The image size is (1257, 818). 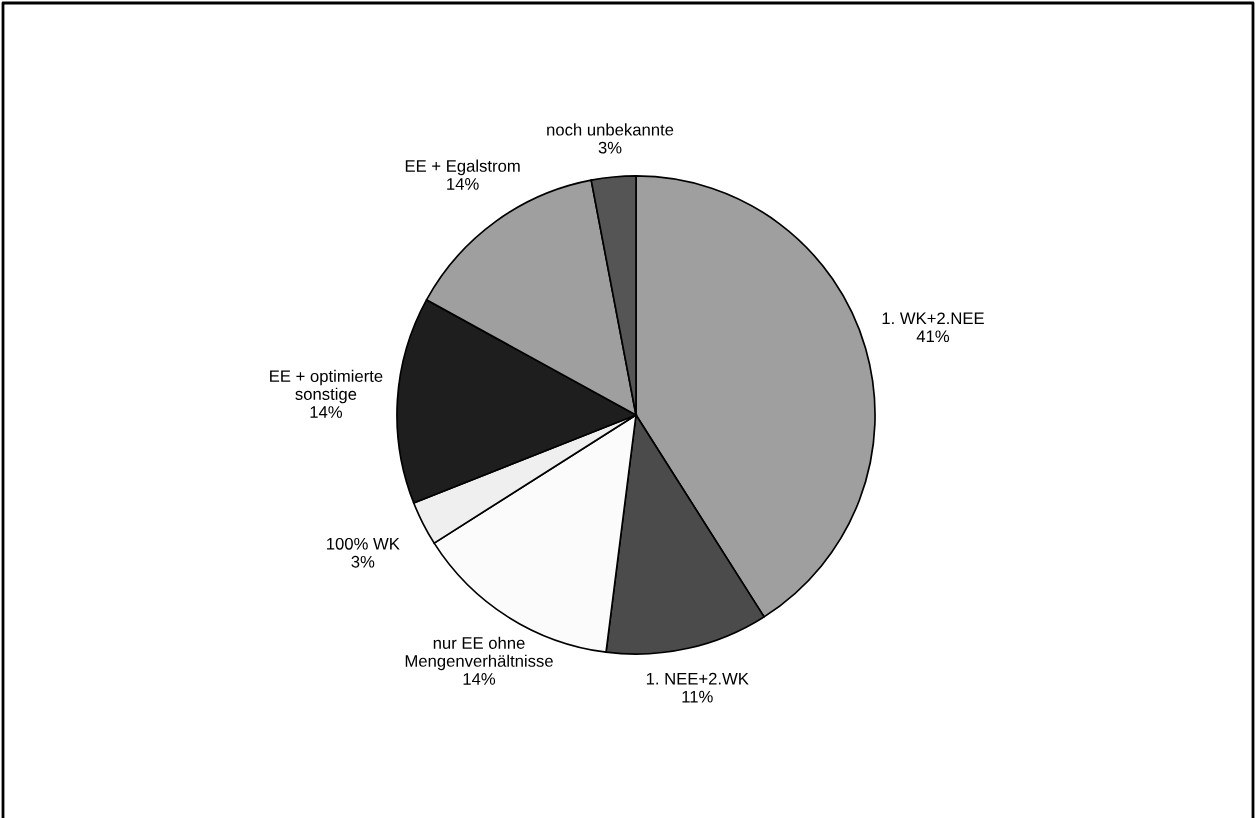 What do you see at coordinates (479, 653) in the screenshot?
I see `slice-label: nur EE ohne Mengenverhältnisse` at bounding box center [479, 653].